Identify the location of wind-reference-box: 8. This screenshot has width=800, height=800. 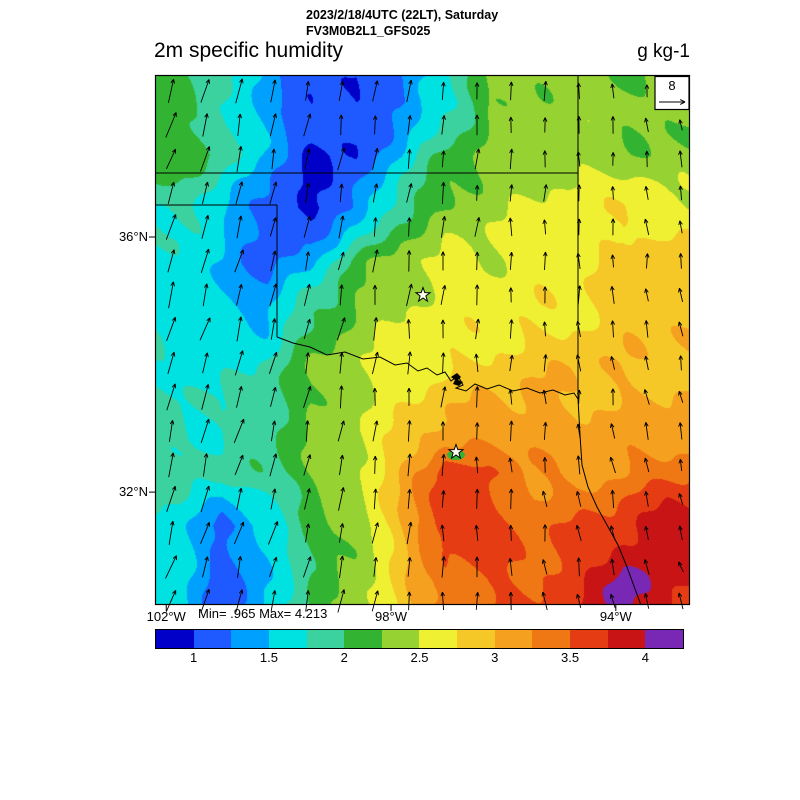
(672, 93).